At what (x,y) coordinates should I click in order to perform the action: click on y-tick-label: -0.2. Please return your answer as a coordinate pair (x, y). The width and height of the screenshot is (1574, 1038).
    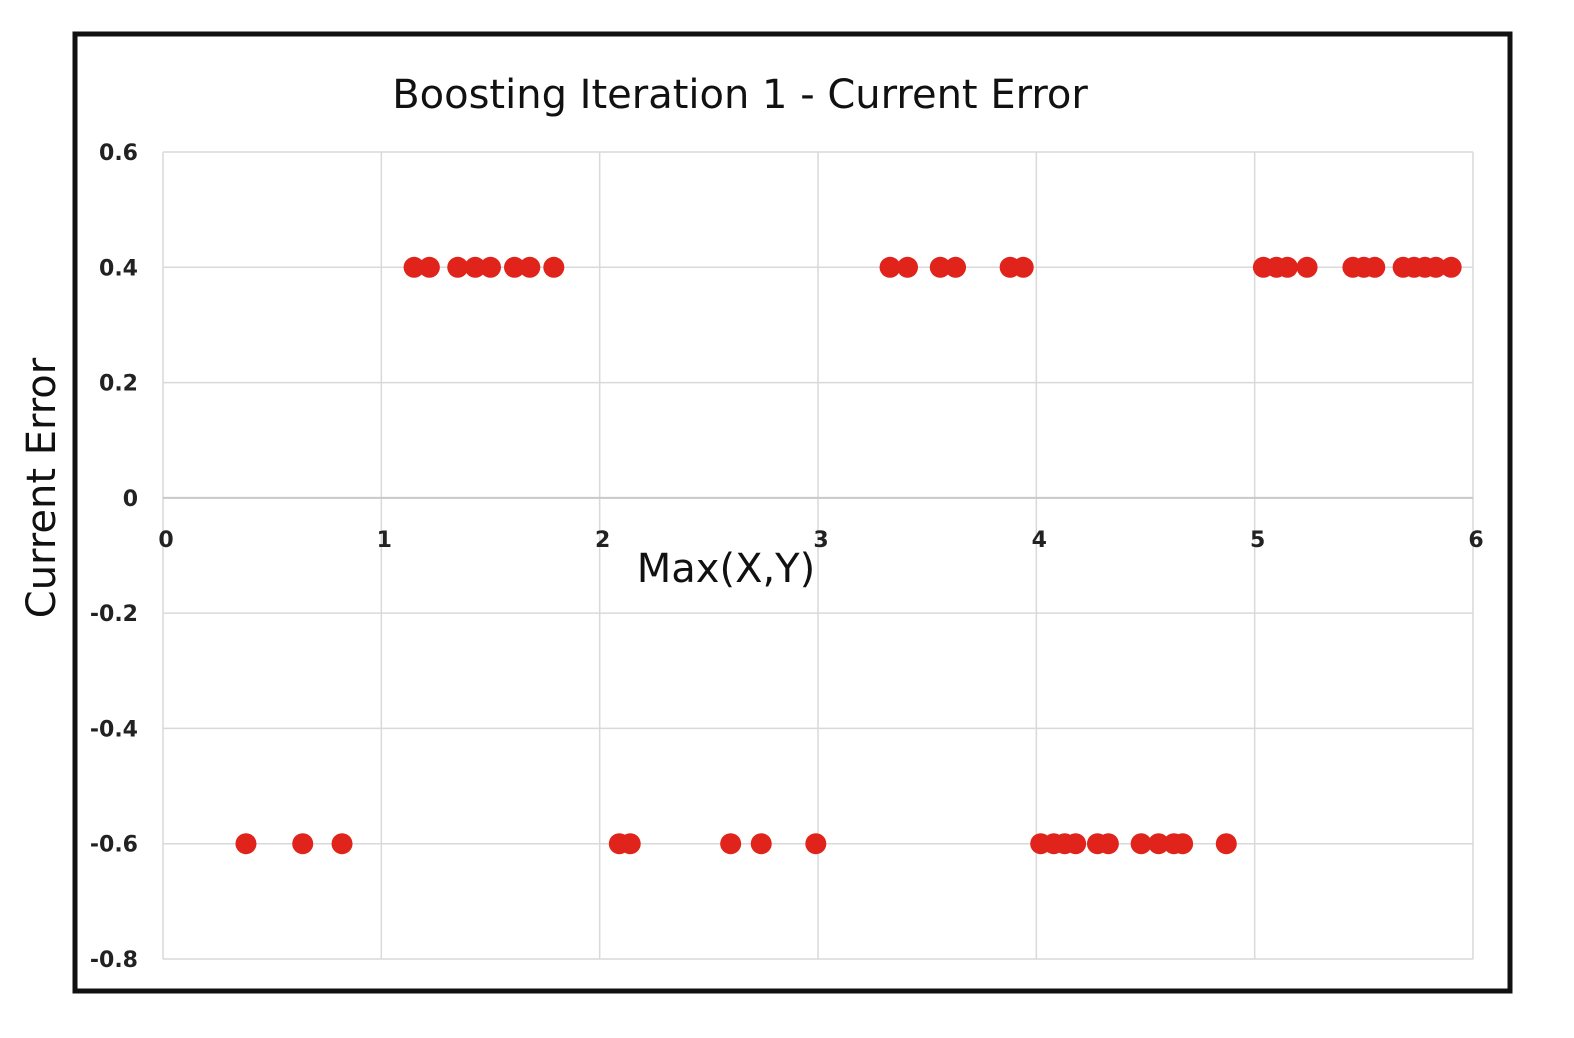
    Looking at the image, I should click on (114, 614).